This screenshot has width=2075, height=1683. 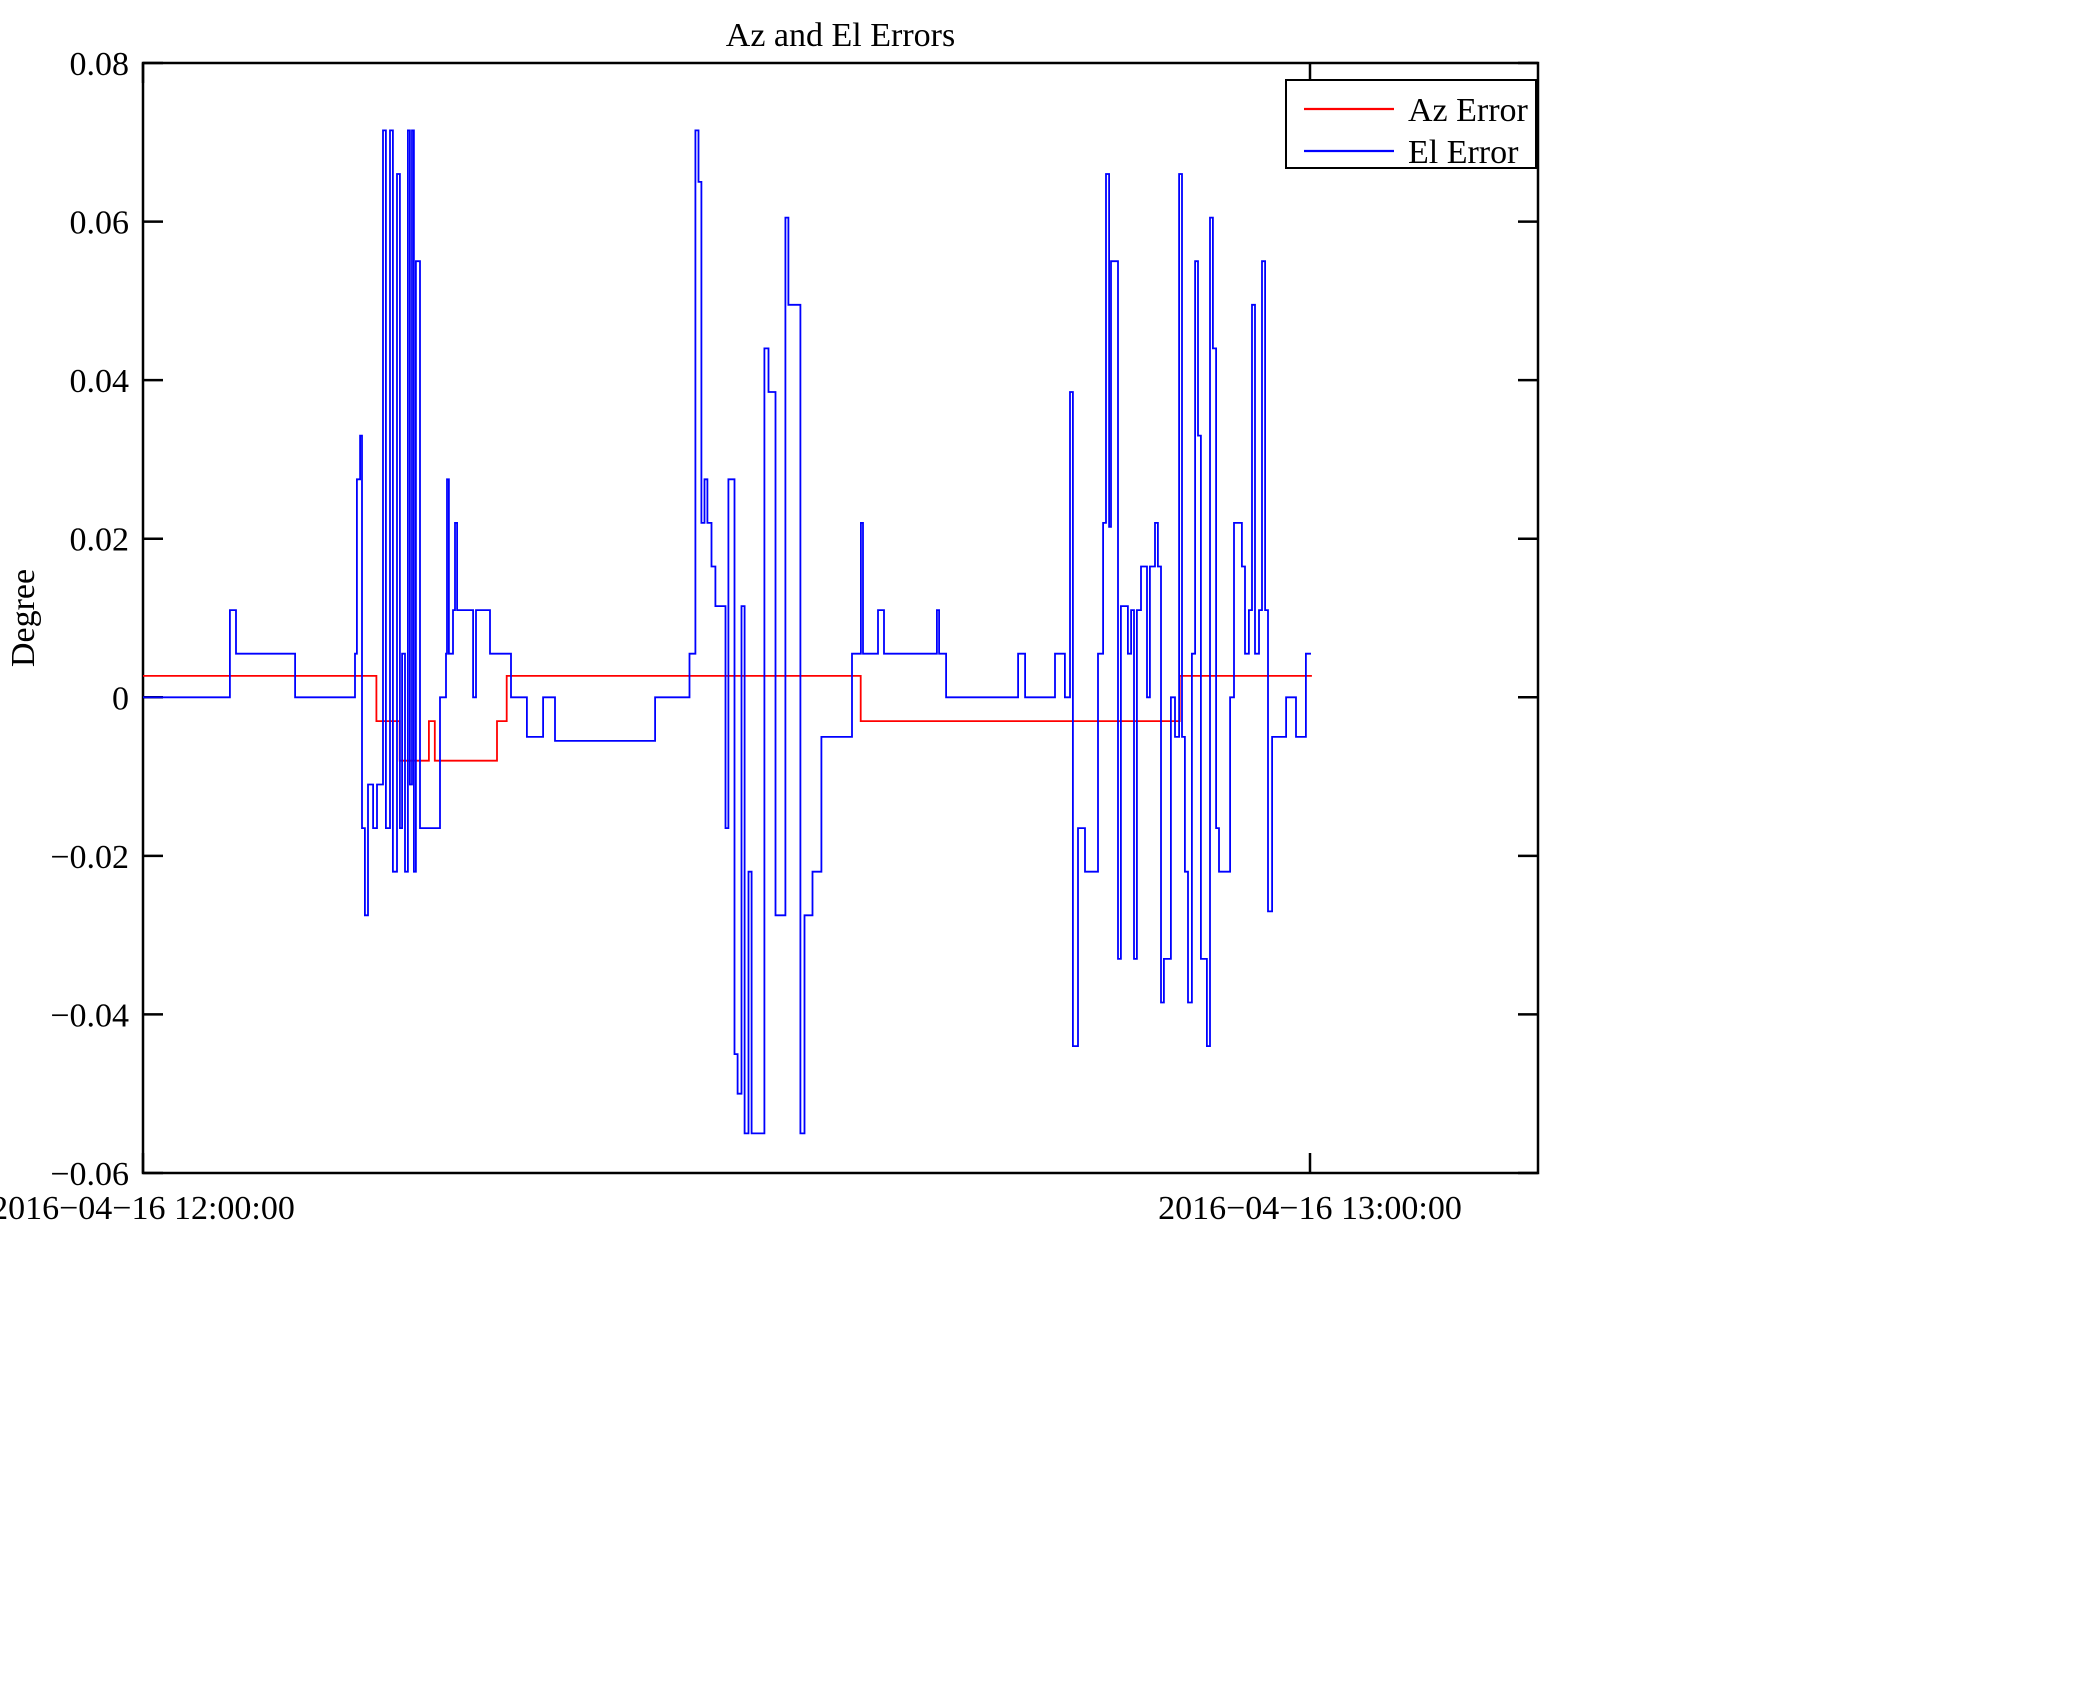 I want to click on x-tick-label: 2016−04−16 13:00:00, so click(x=1310, y=1208).